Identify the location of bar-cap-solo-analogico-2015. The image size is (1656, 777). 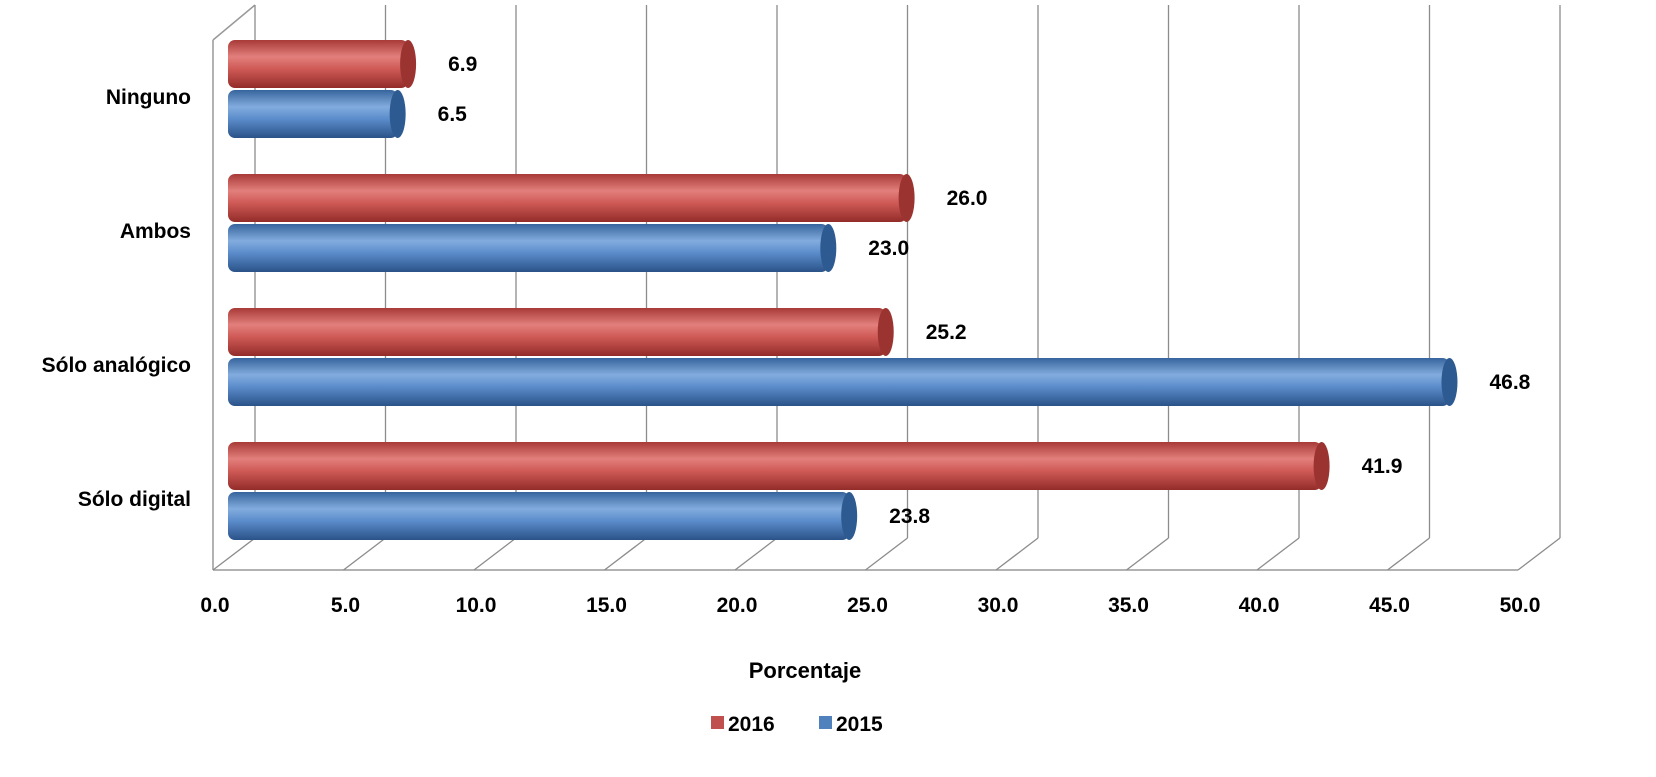
(1449, 382).